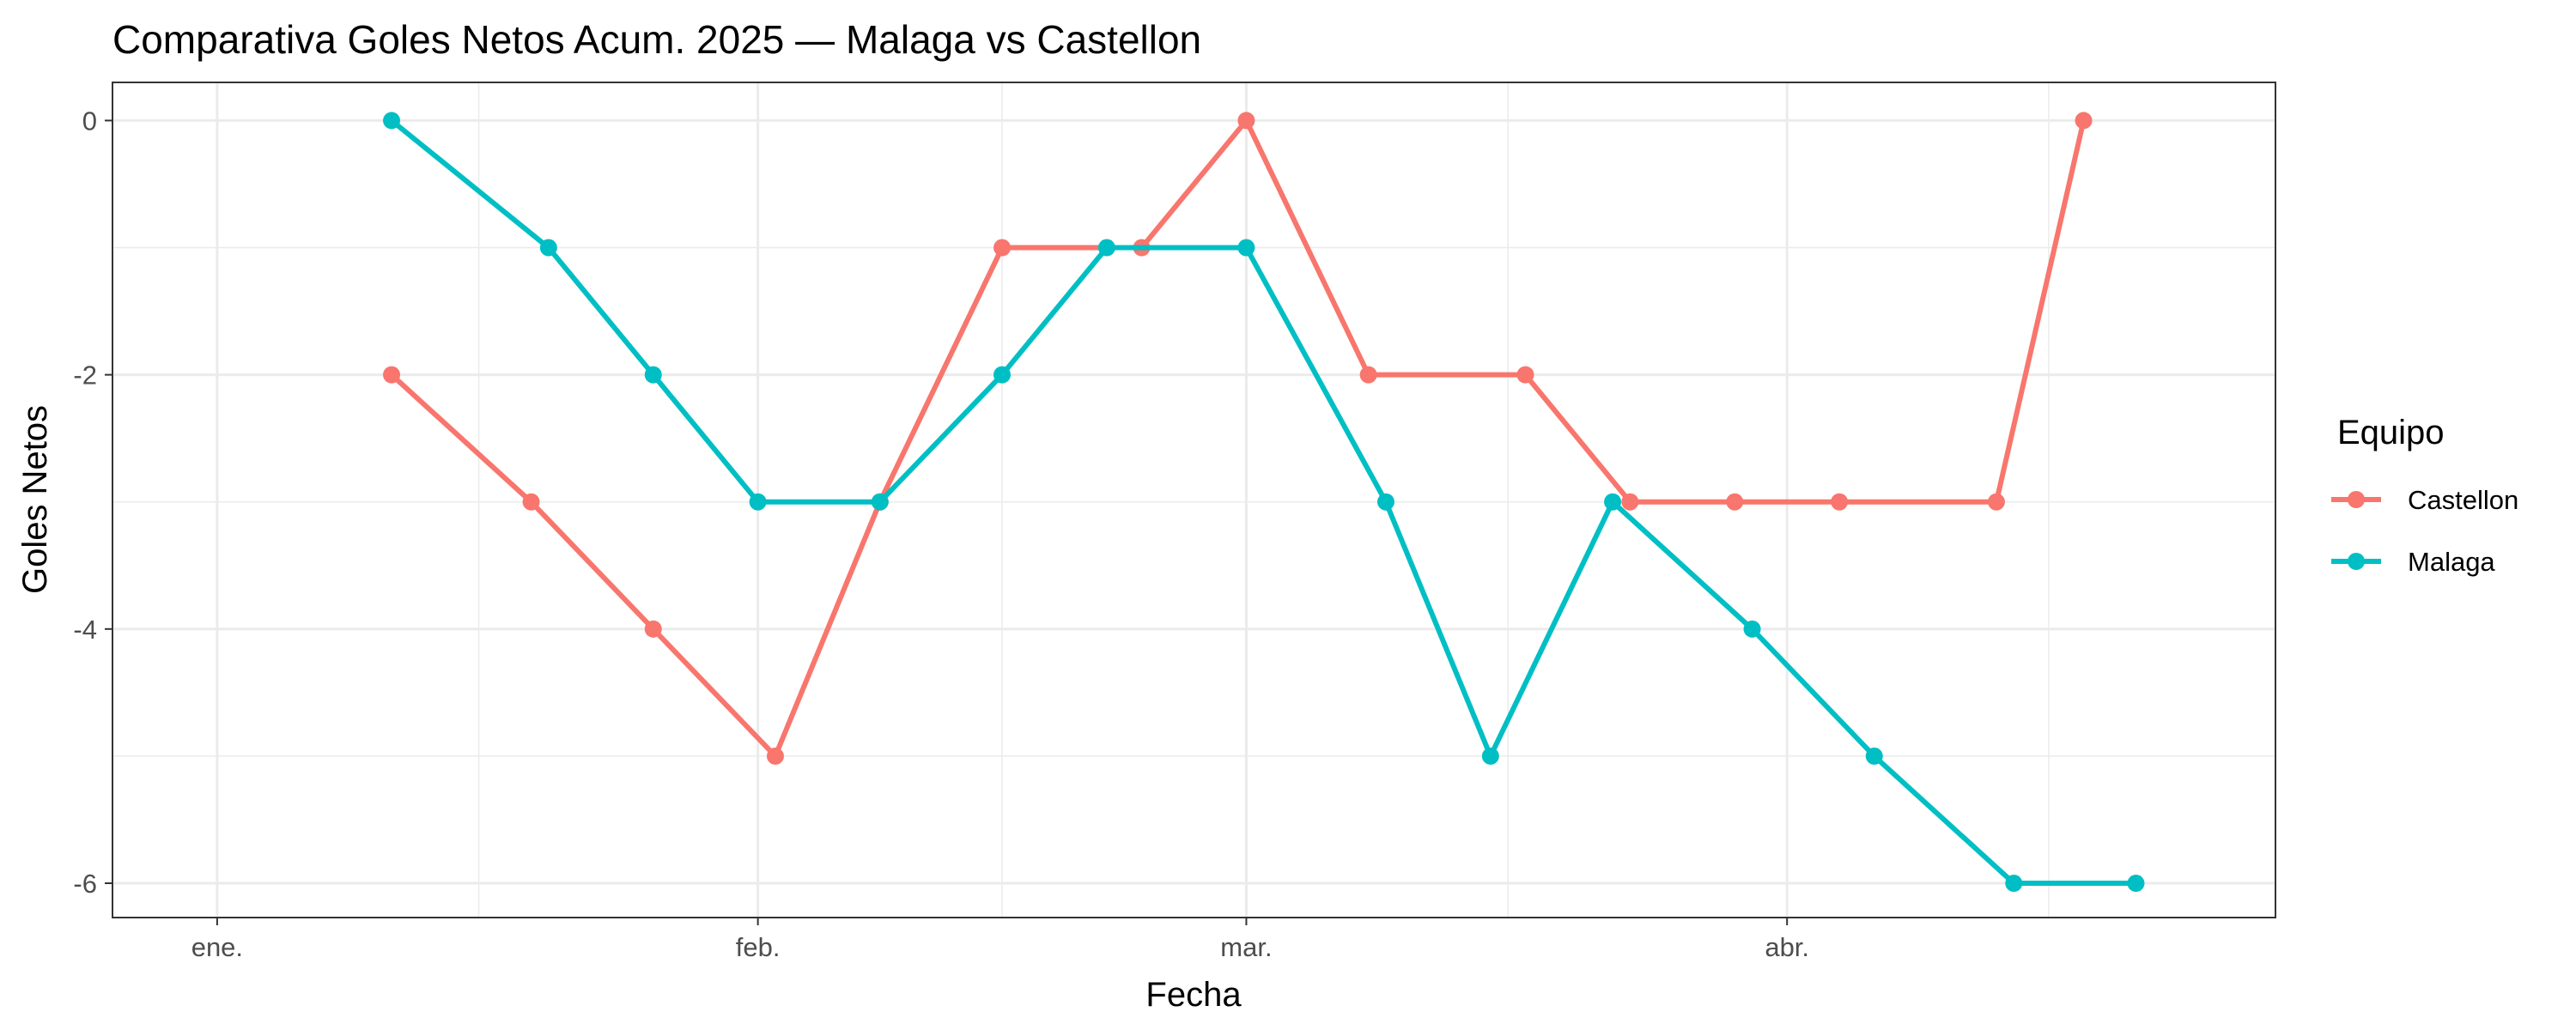 The height and width of the screenshot is (1030, 2576). What do you see at coordinates (85, 375) in the screenshot?
I see `y-tick-label: -2` at bounding box center [85, 375].